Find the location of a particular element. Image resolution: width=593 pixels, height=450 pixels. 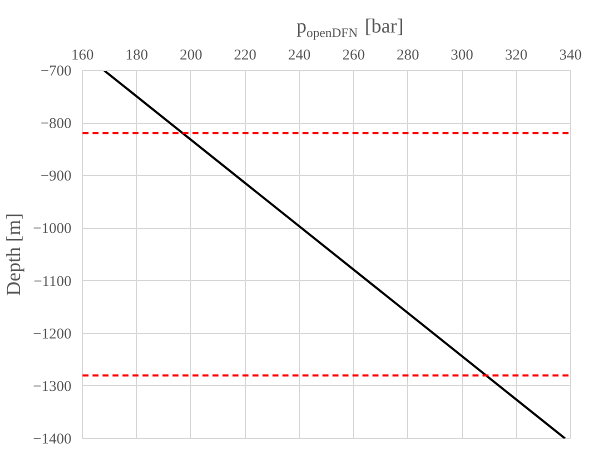

x-tick-label: 280 is located at coordinates (408, 56).